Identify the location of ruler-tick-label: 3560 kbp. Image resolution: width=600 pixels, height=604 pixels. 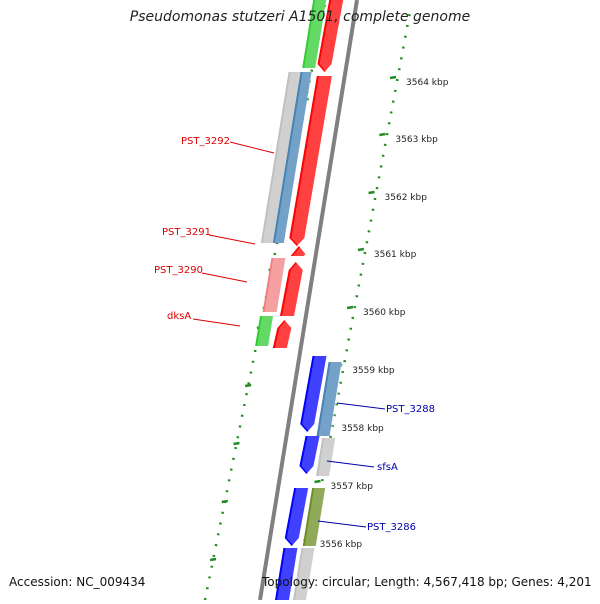
(384, 313).